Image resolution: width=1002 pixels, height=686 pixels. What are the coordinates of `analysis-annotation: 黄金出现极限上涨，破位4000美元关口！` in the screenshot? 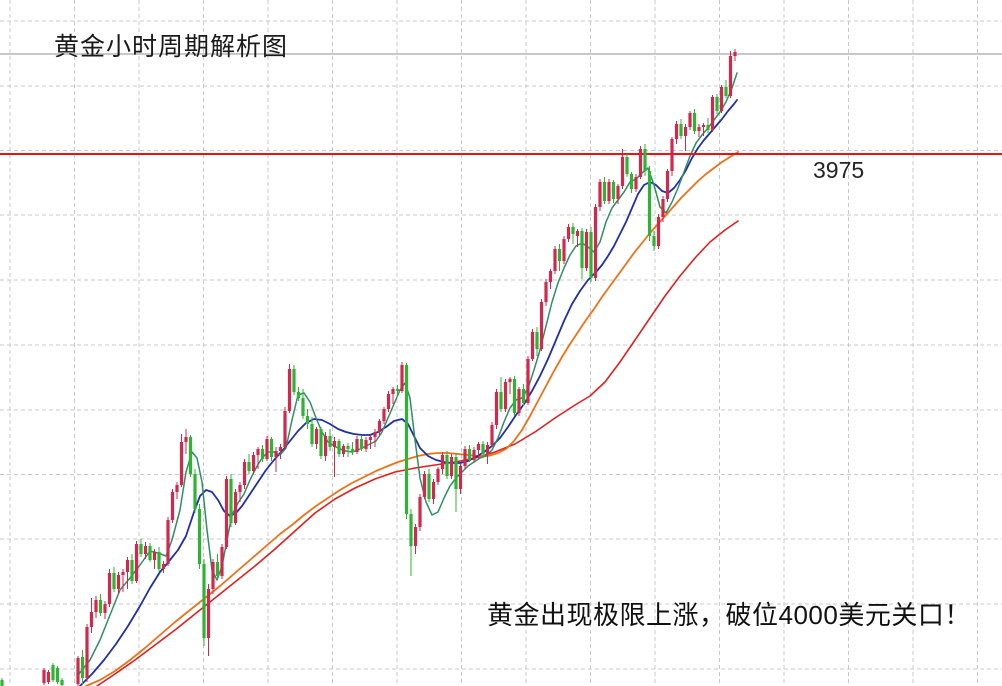 It's located at (729, 615).